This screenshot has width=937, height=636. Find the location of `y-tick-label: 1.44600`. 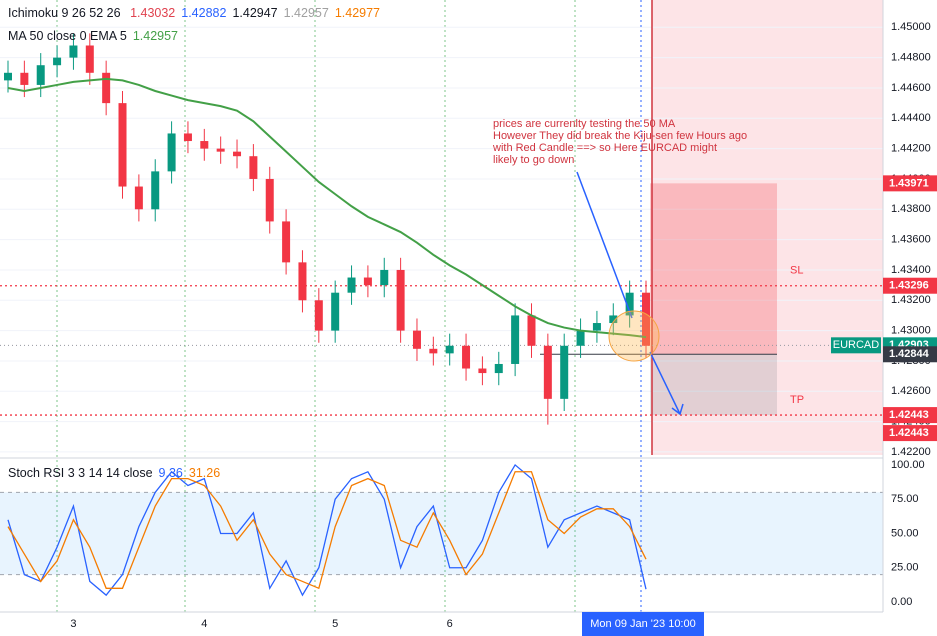

y-tick-label: 1.44600 is located at coordinates (911, 88).